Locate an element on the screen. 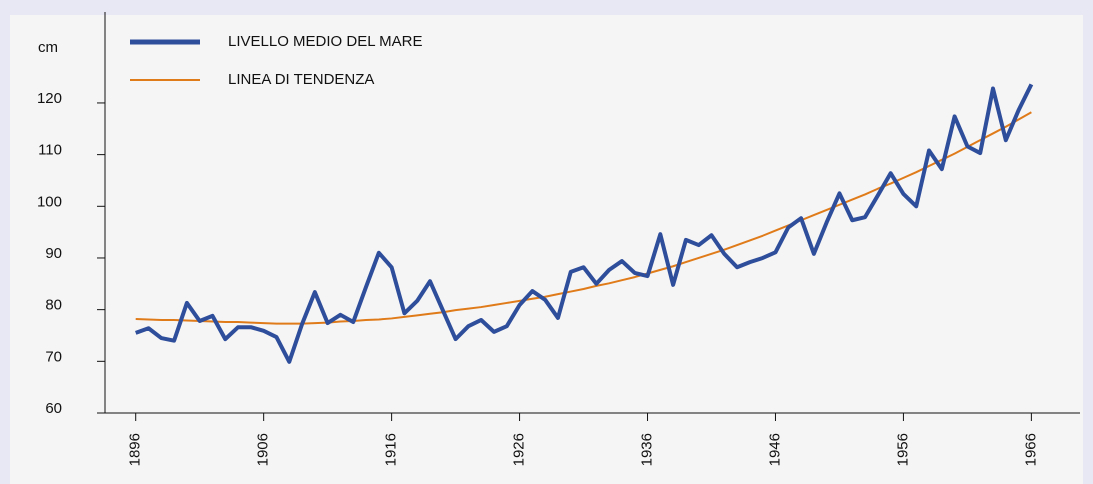  y-tick-label: 70 is located at coordinates (53, 356).